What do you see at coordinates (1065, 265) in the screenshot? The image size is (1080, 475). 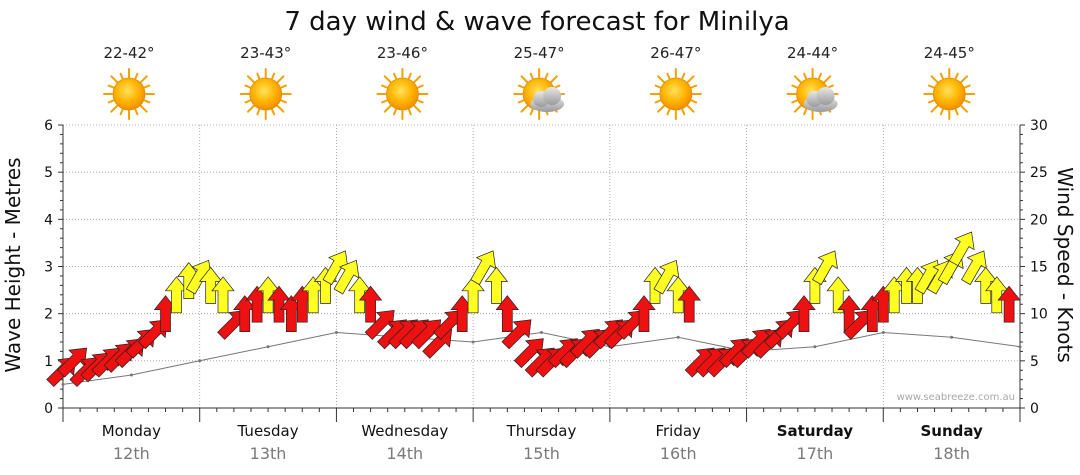 I see `y2-axis-title: Wind Speed - Knots` at bounding box center [1065, 265].